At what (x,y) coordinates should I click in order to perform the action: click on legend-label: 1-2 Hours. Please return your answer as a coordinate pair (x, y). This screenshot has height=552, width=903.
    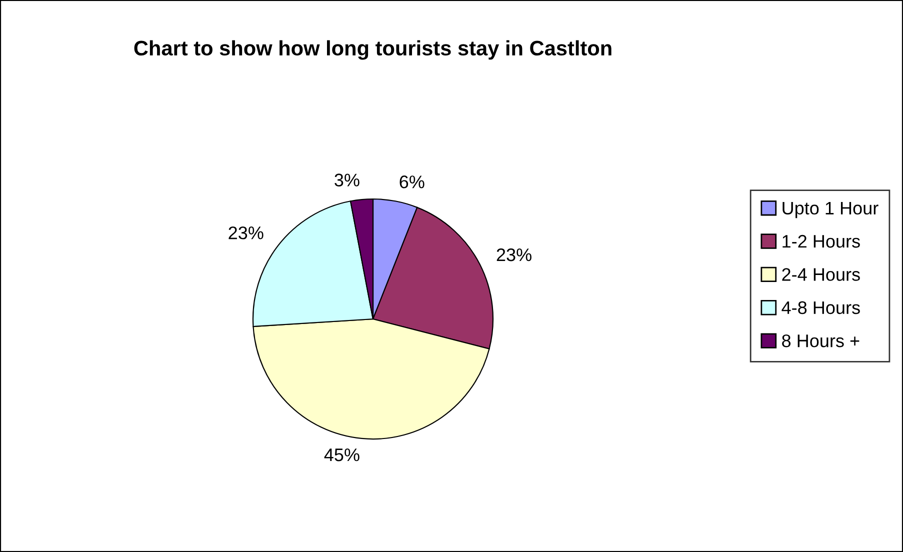
    Looking at the image, I should click on (821, 241).